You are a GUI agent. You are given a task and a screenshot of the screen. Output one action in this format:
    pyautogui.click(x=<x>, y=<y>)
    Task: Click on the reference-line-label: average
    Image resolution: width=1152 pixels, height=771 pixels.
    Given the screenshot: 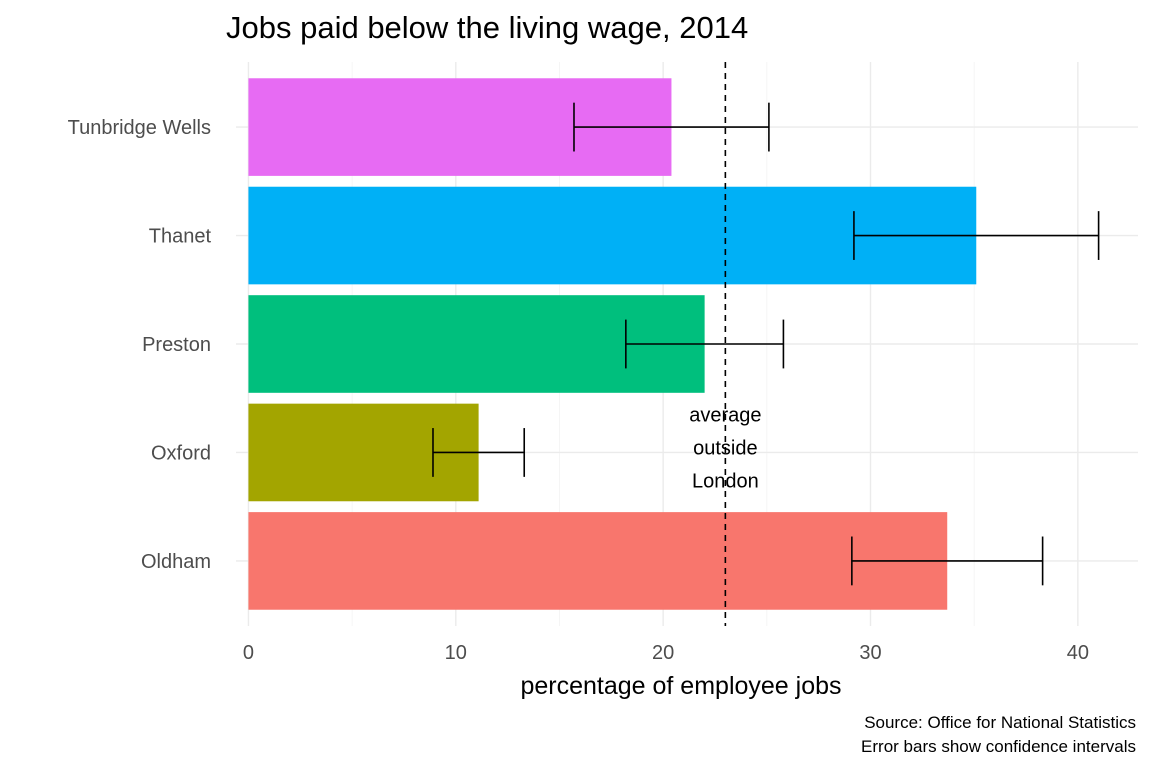 What is the action you would take?
    pyautogui.click(x=725, y=415)
    